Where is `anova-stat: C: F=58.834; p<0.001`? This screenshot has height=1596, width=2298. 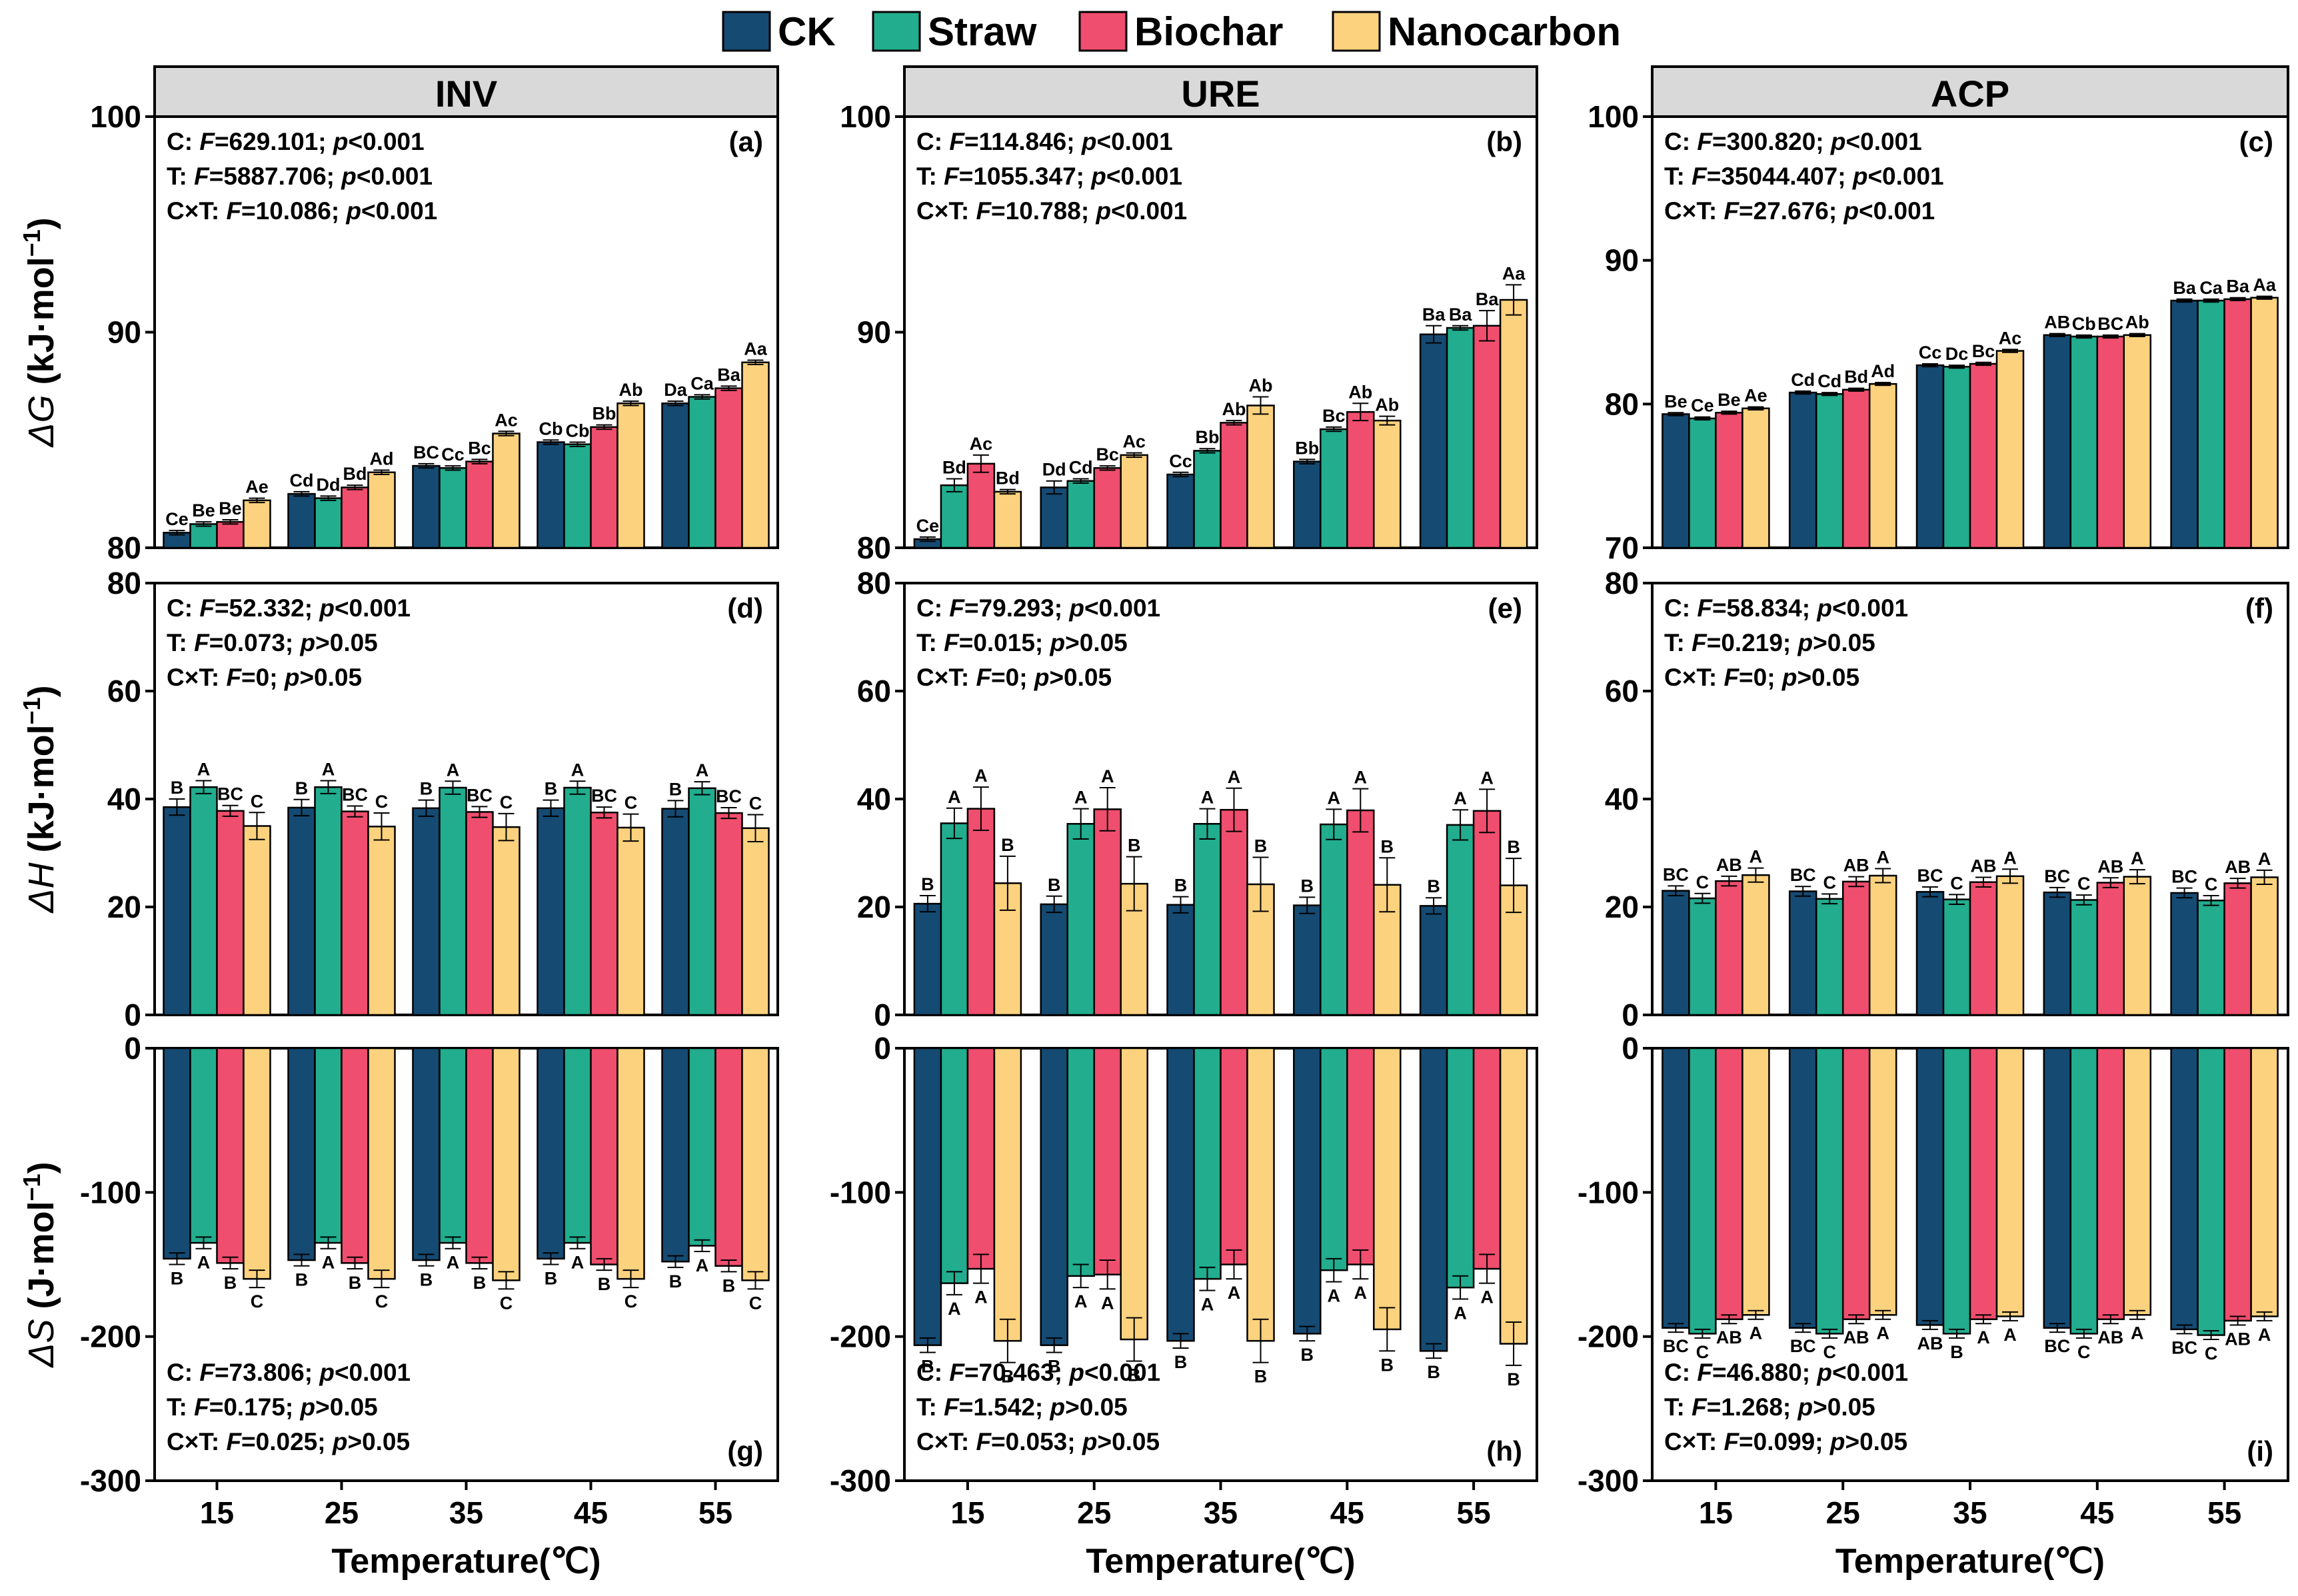
anova-stat: C: F=58.834; p<0.001 is located at coordinates (1786, 608).